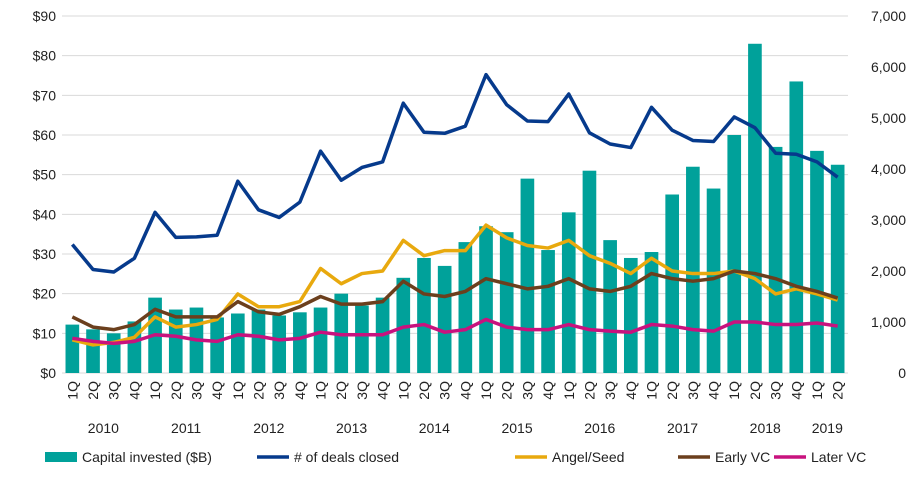 This screenshot has height=477, width=922. I want to click on year-label: 2010, so click(103, 428).